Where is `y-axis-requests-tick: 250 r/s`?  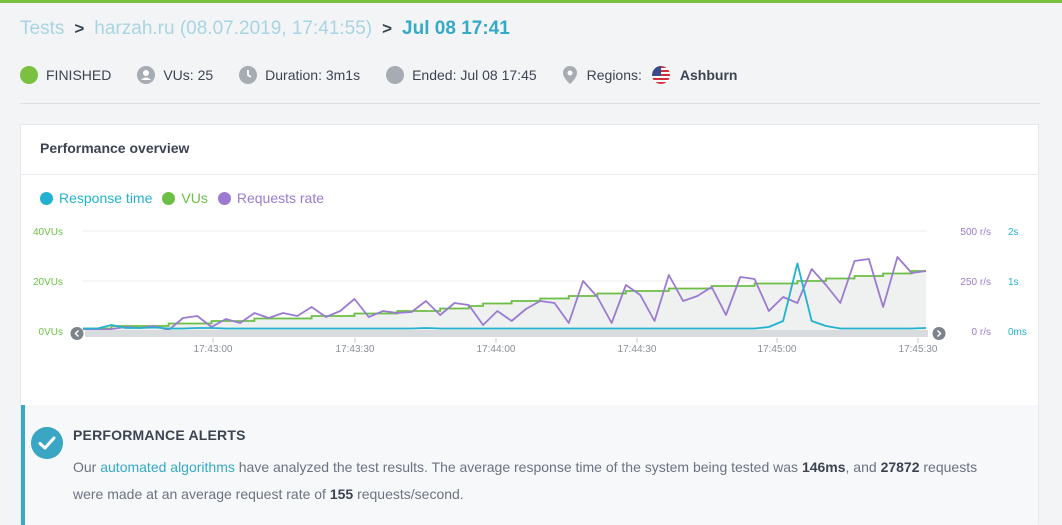
y-axis-requests-tick: 250 r/s is located at coordinates (975, 282).